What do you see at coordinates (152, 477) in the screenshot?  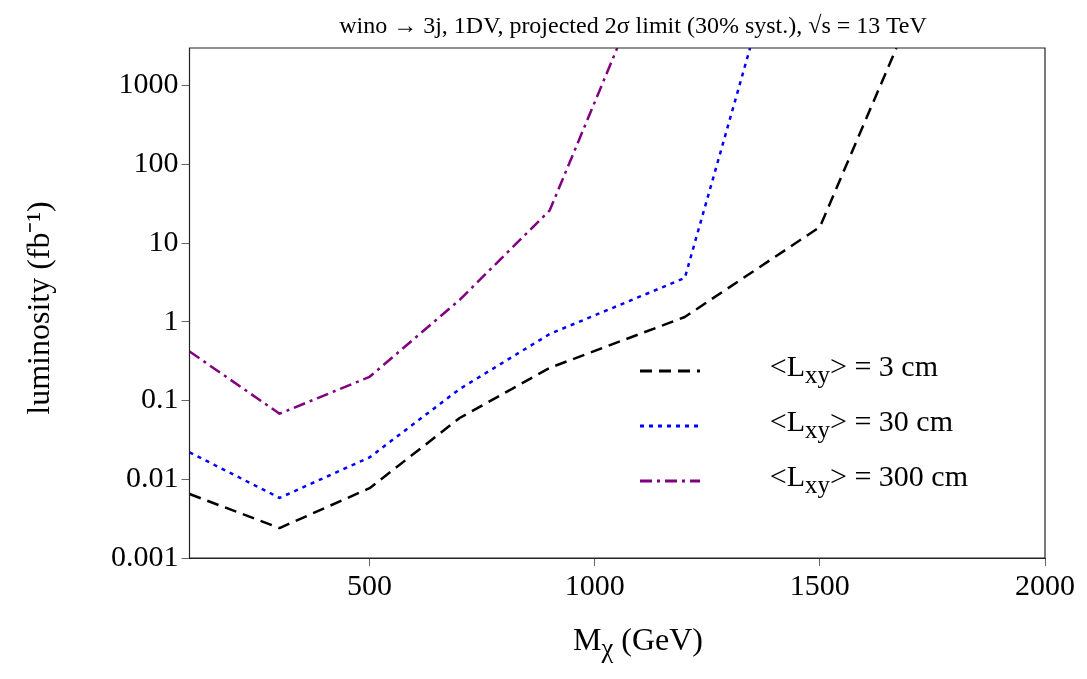 I see `y-tick-label: 0.01` at bounding box center [152, 477].